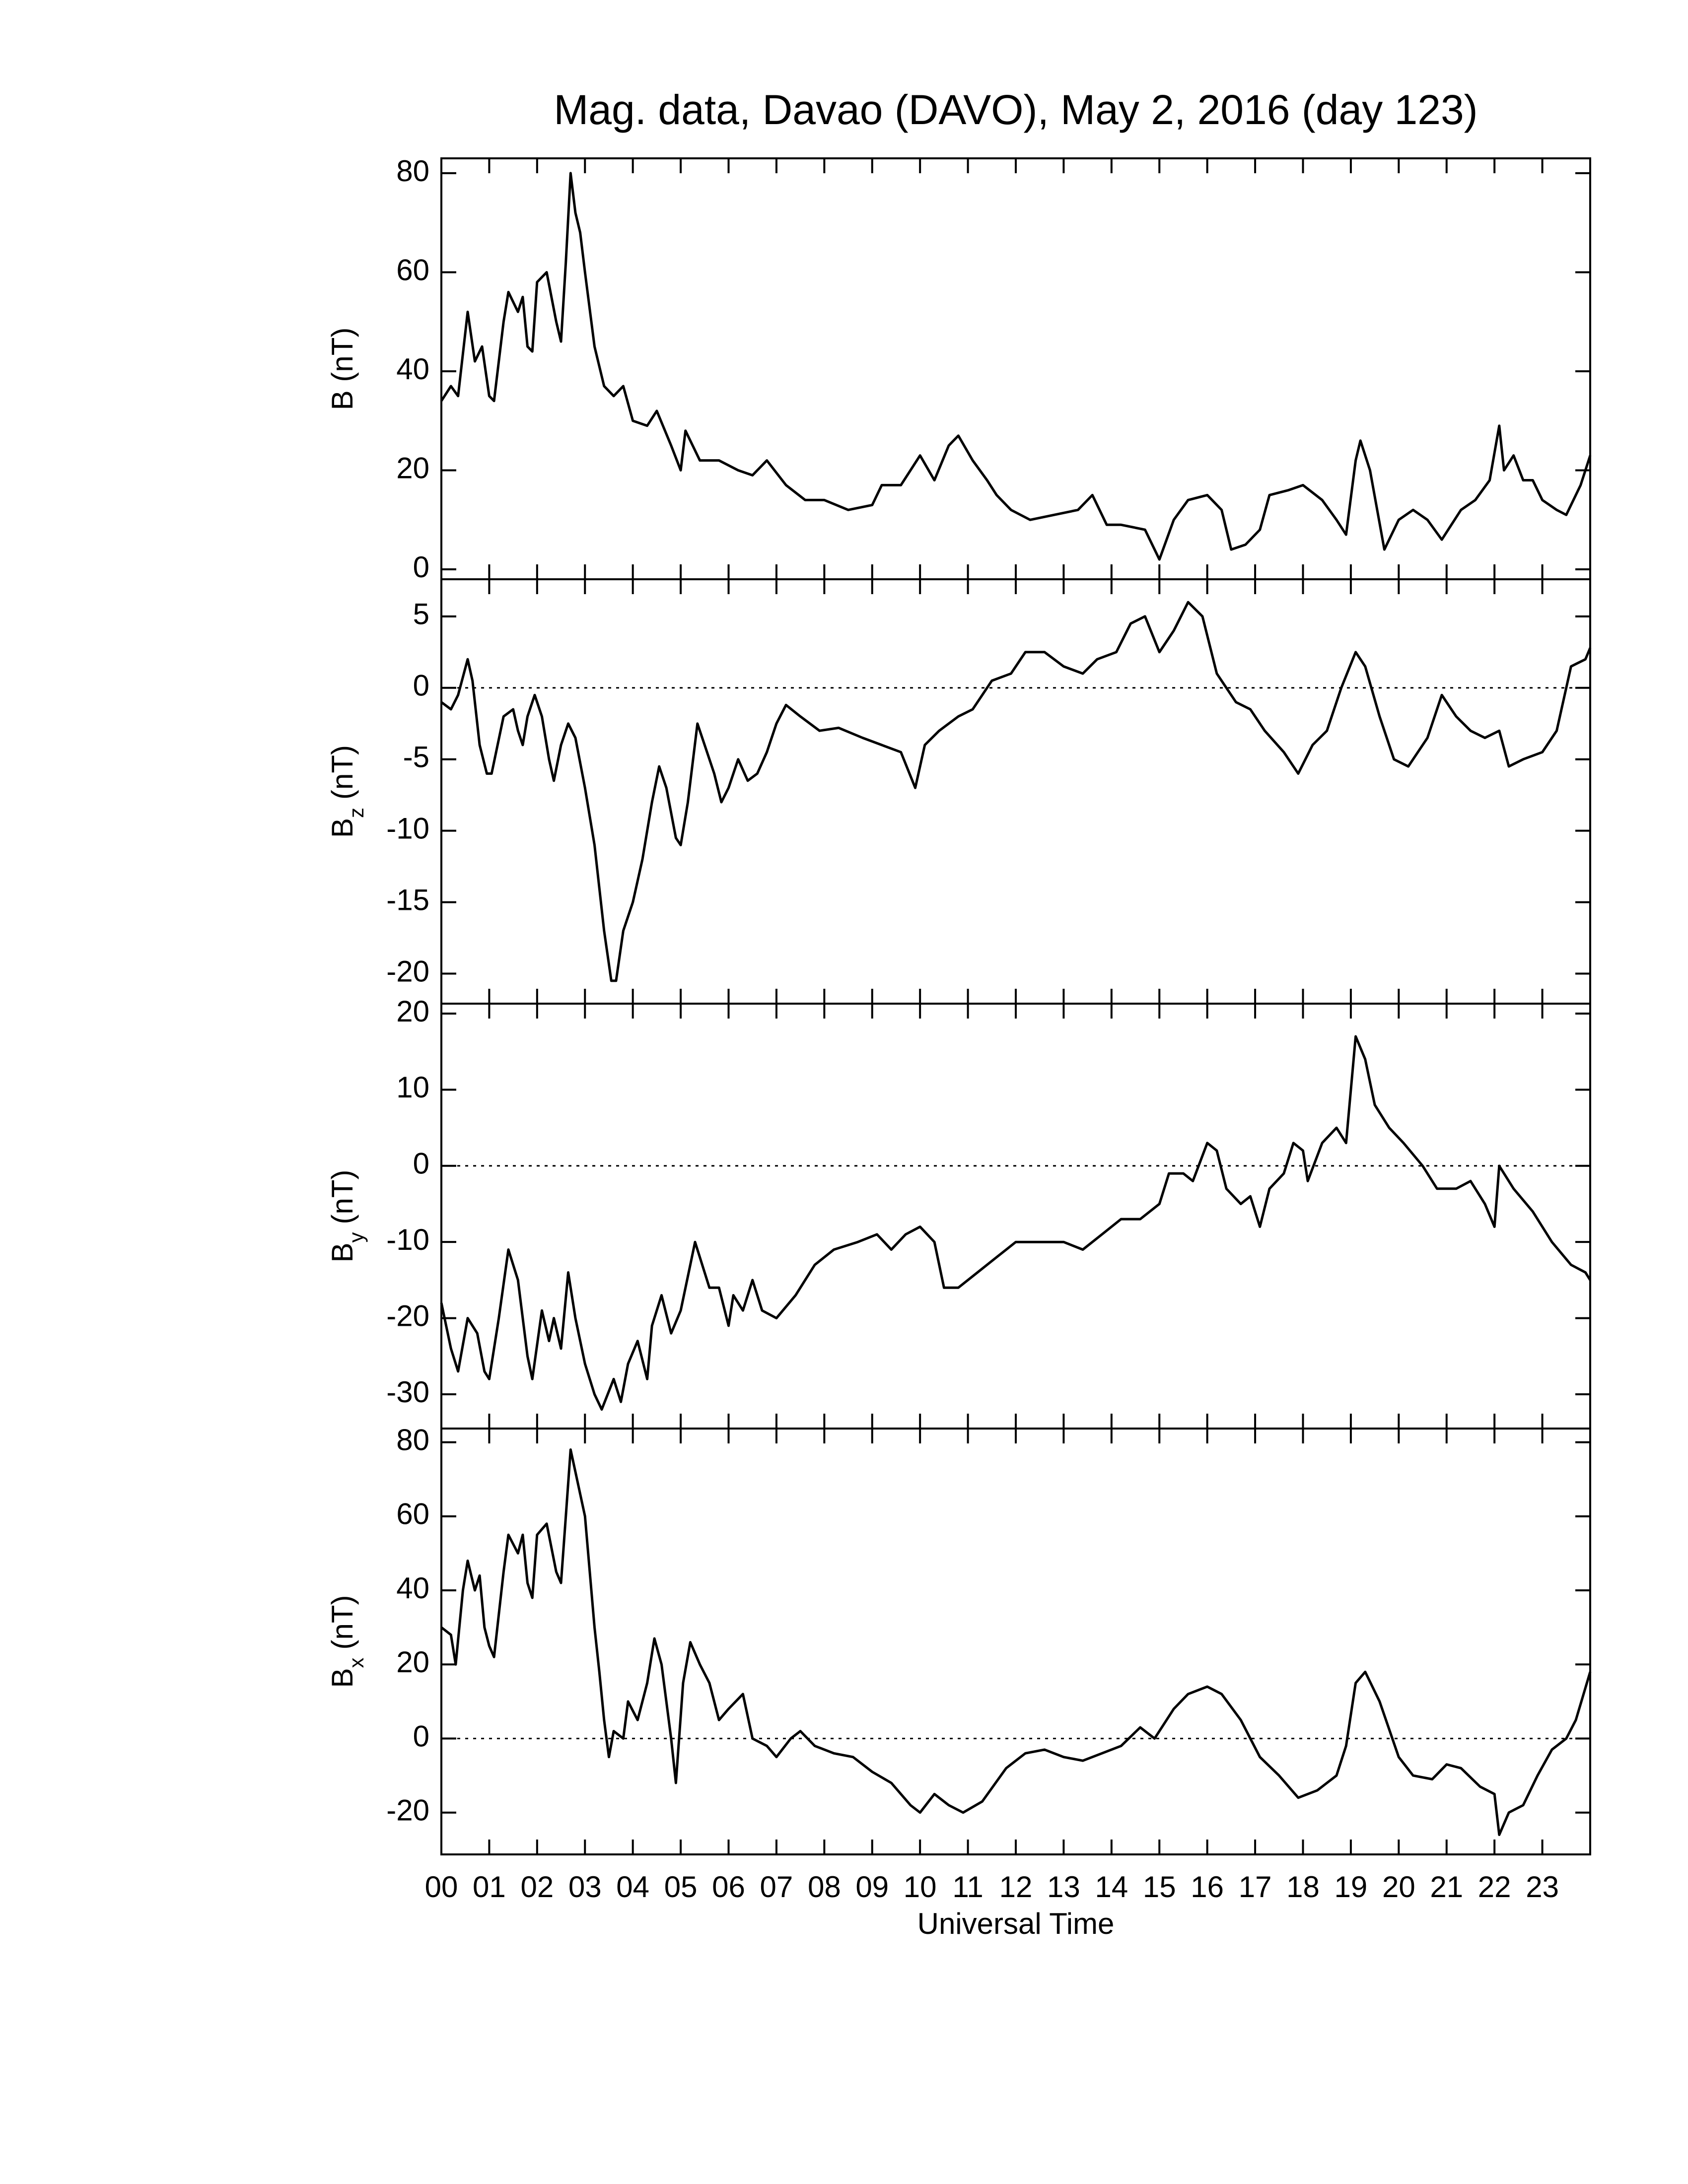 The width and height of the screenshot is (1688, 2184). Describe the element at coordinates (967, 1887) in the screenshot. I see `x-tick-label: 11` at that location.